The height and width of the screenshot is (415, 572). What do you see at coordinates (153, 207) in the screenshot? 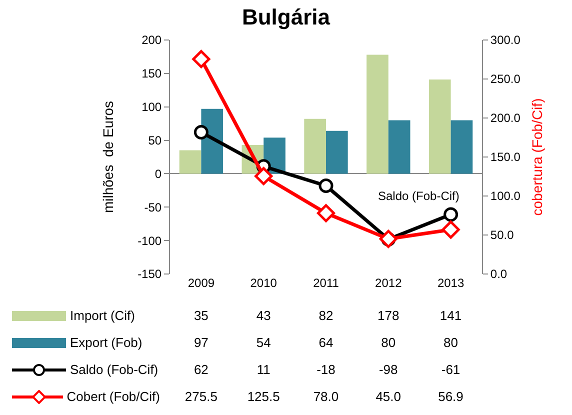
I see `y-tick-label: -50` at bounding box center [153, 207].